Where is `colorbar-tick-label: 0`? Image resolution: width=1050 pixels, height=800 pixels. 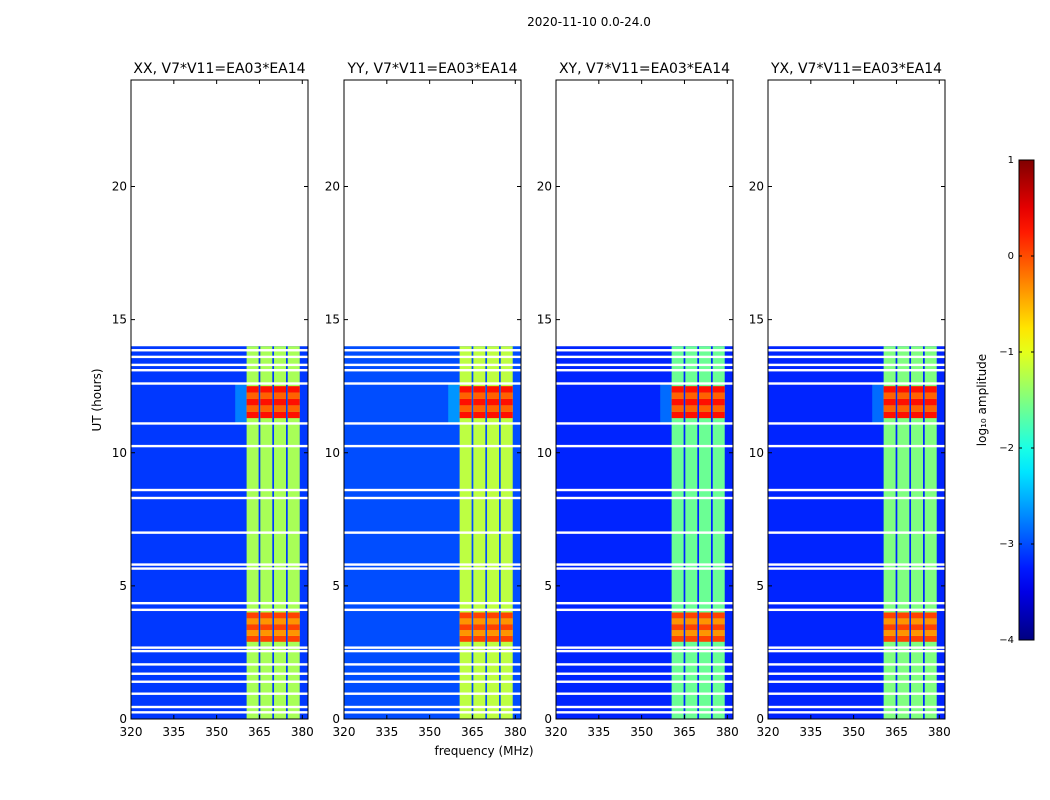
colorbar-tick-label: 0 is located at coordinates (1011, 256).